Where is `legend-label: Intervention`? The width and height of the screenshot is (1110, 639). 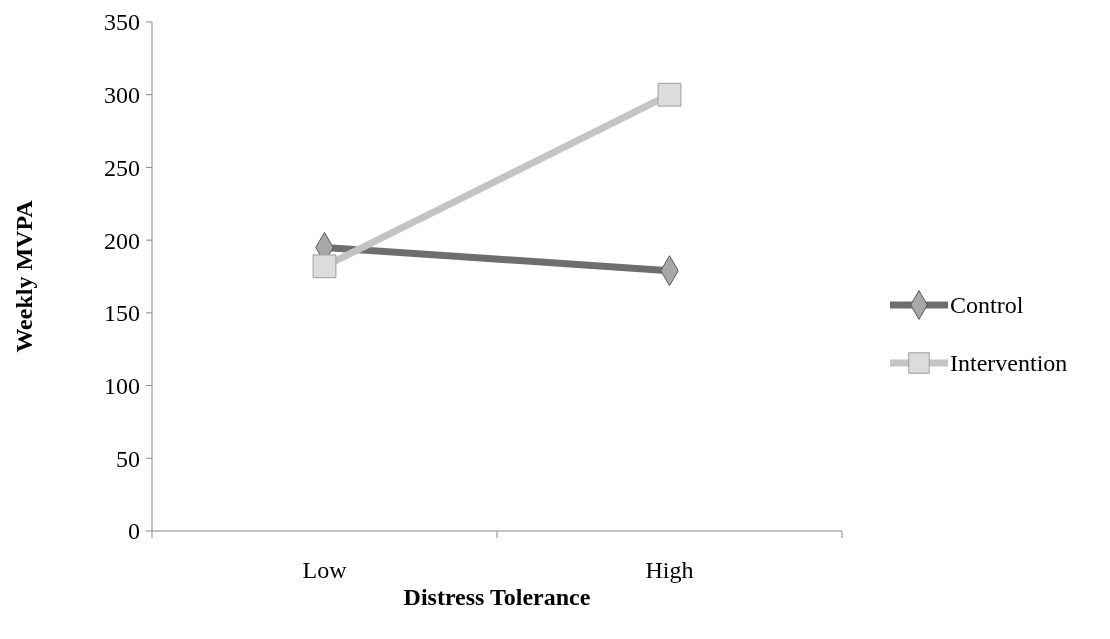 legend-label: Intervention is located at coordinates (1009, 363).